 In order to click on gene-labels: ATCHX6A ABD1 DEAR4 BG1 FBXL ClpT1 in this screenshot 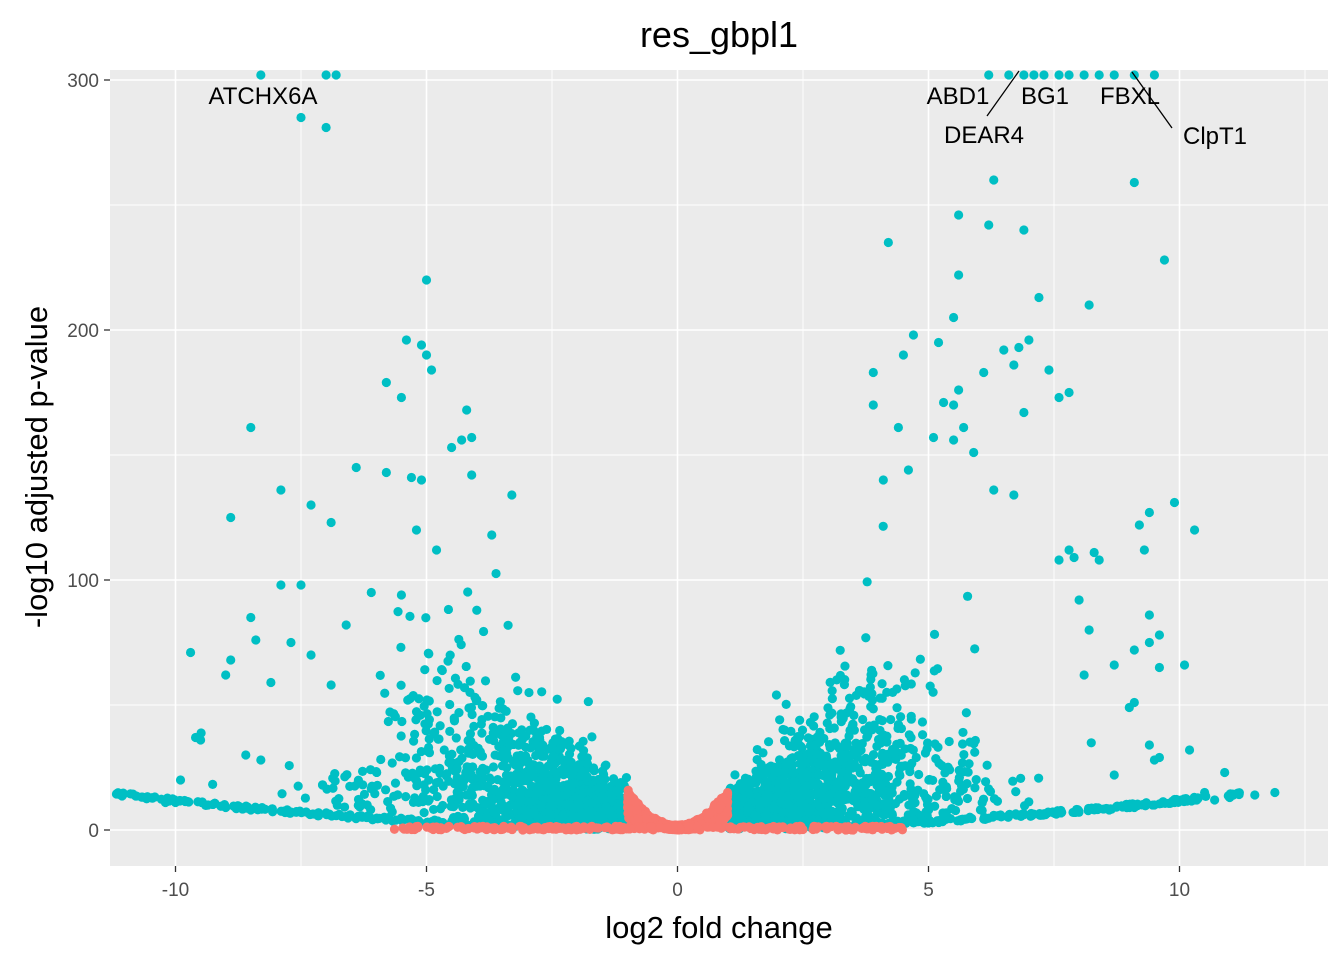, I will do `click(728, 110)`.